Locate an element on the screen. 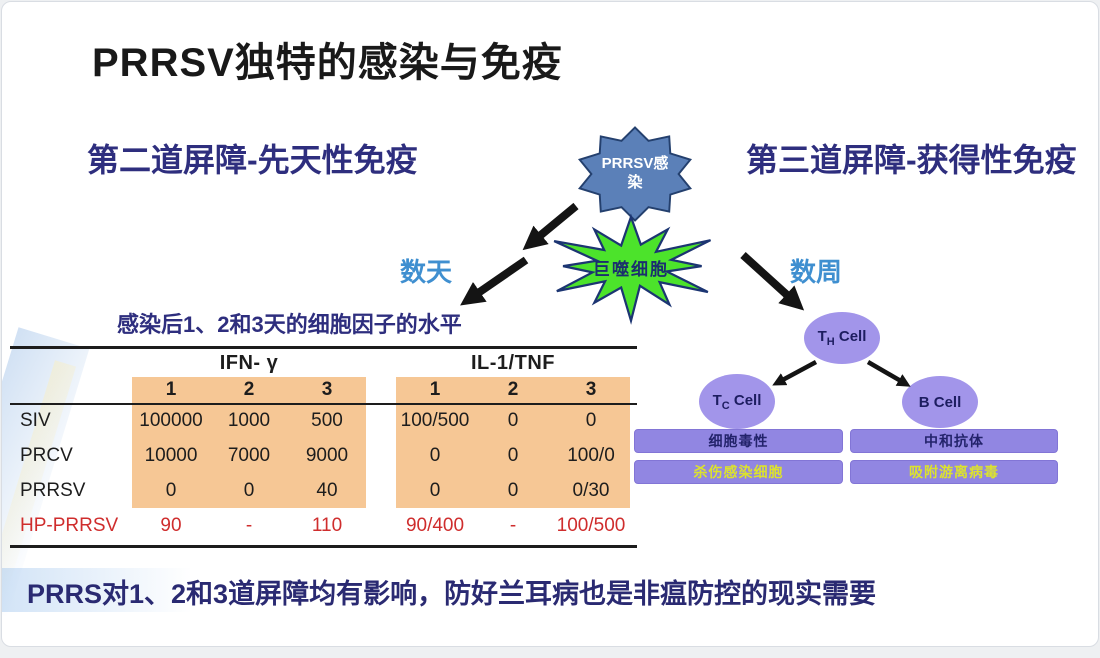  macrophage-node: 巨噬细胞 is located at coordinates (631, 267).